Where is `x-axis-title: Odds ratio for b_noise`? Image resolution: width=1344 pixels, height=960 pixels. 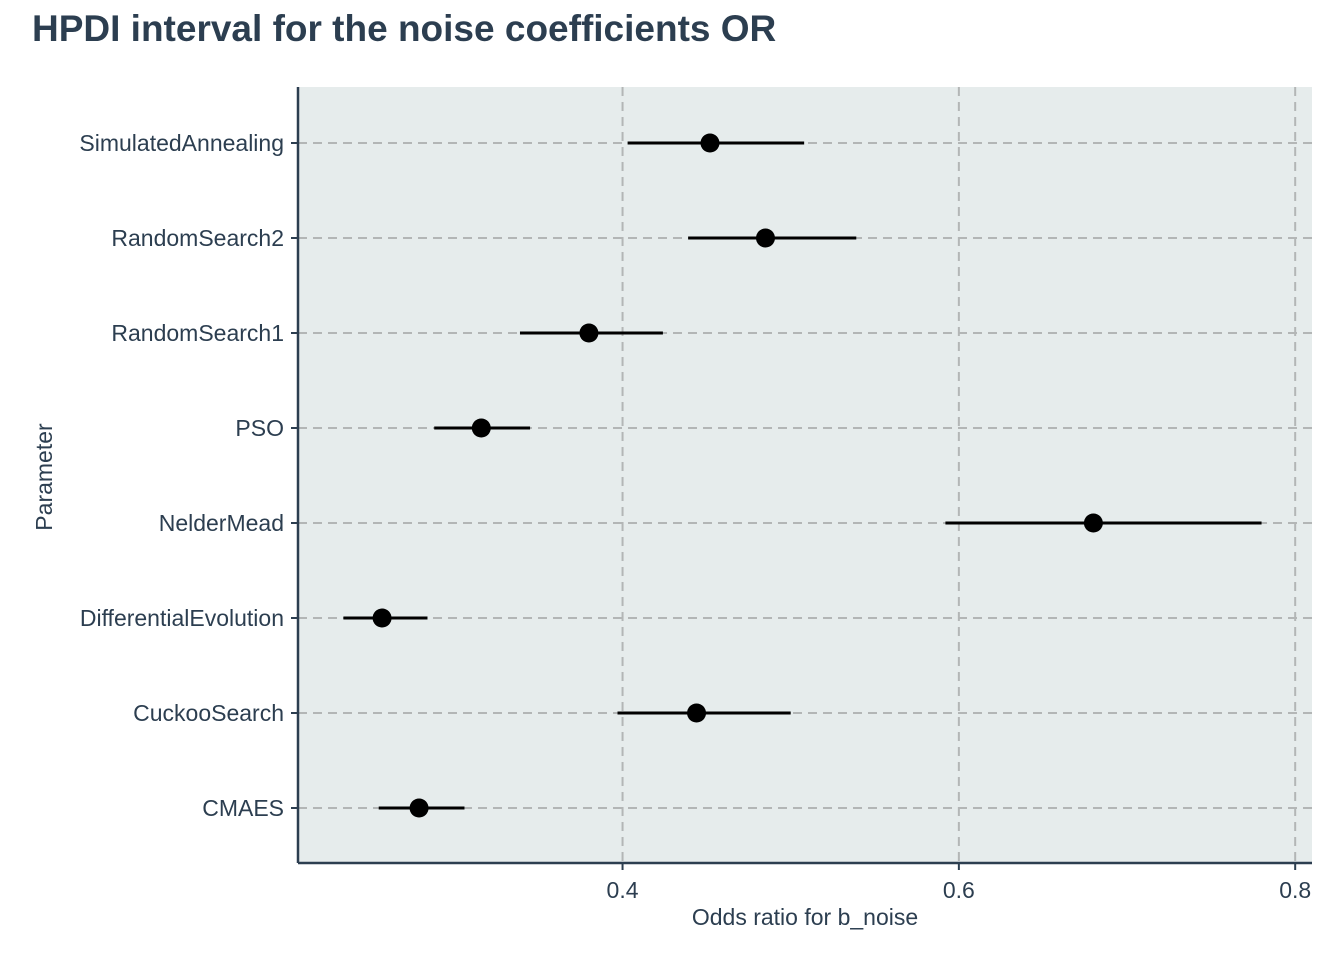
x-axis-title: Odds ratio for b_noise is located at coordinates (805, 917).